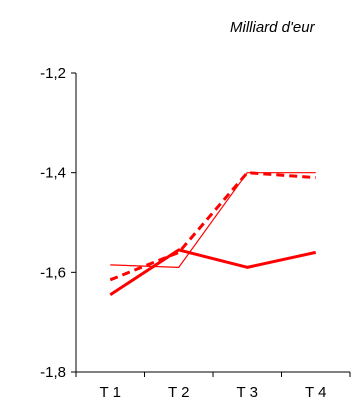 Image resolution: width=360 pixels, height=409 pixels. I want to click on x-tick-label: T 2, so click(178, 392).